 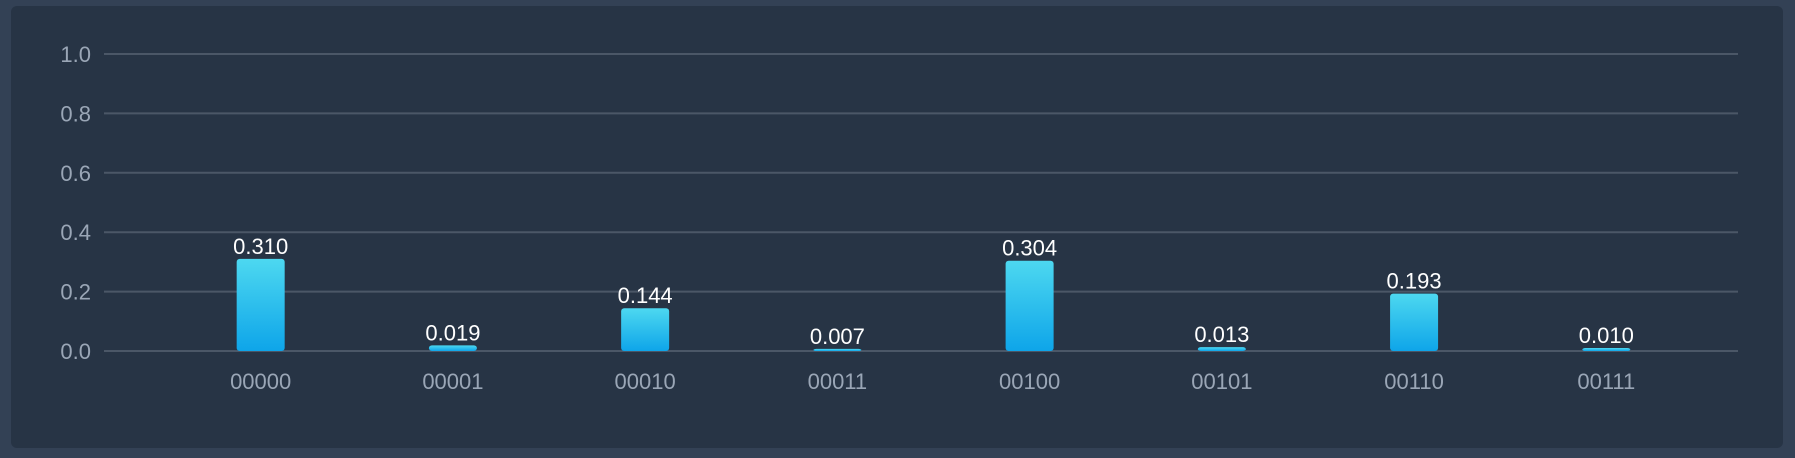 What do you see at coordinates (1221, 334) in the screenshot?
I see `value-label-00101: 0.013` at bounding box center [1221, 334].